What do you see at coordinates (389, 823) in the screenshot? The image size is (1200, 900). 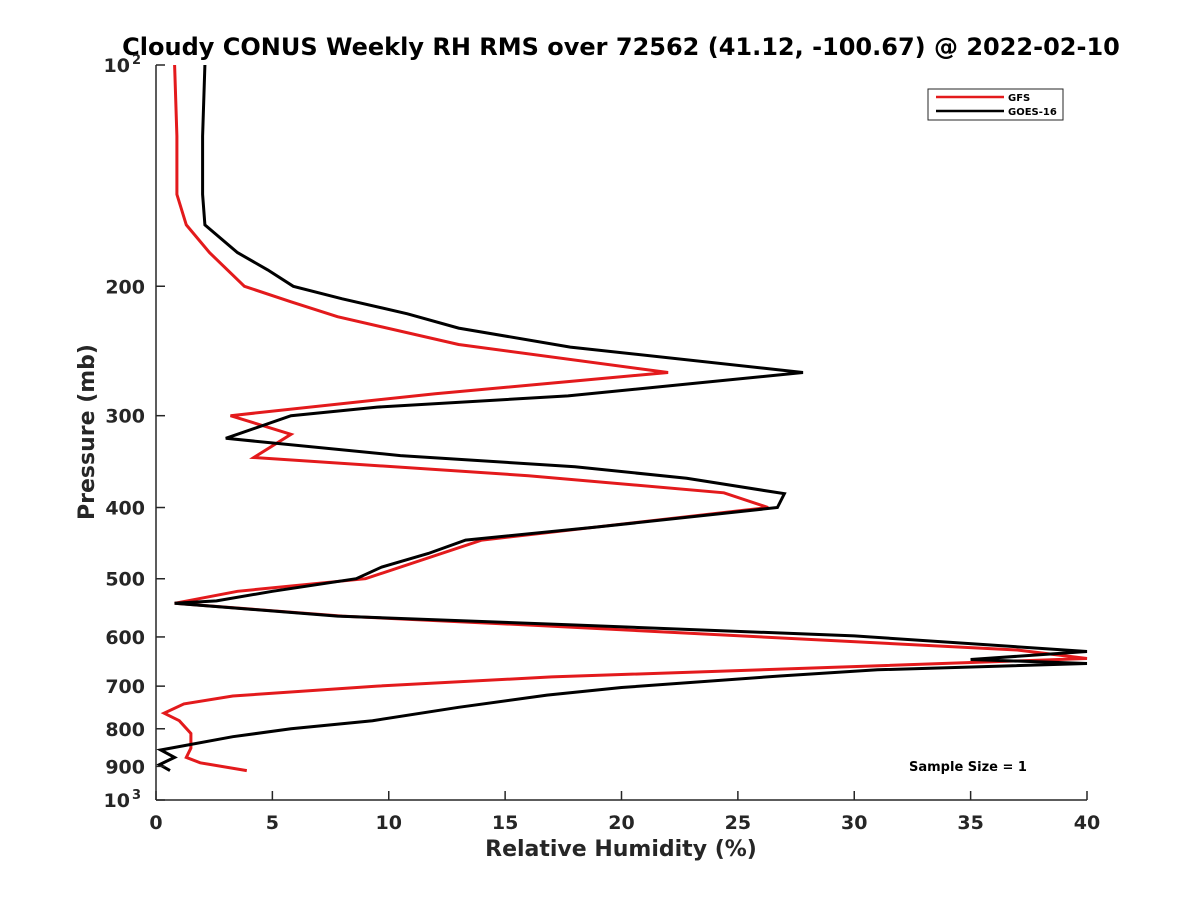 I see `x-tick-label: 10` at bounding box center [389, 823].